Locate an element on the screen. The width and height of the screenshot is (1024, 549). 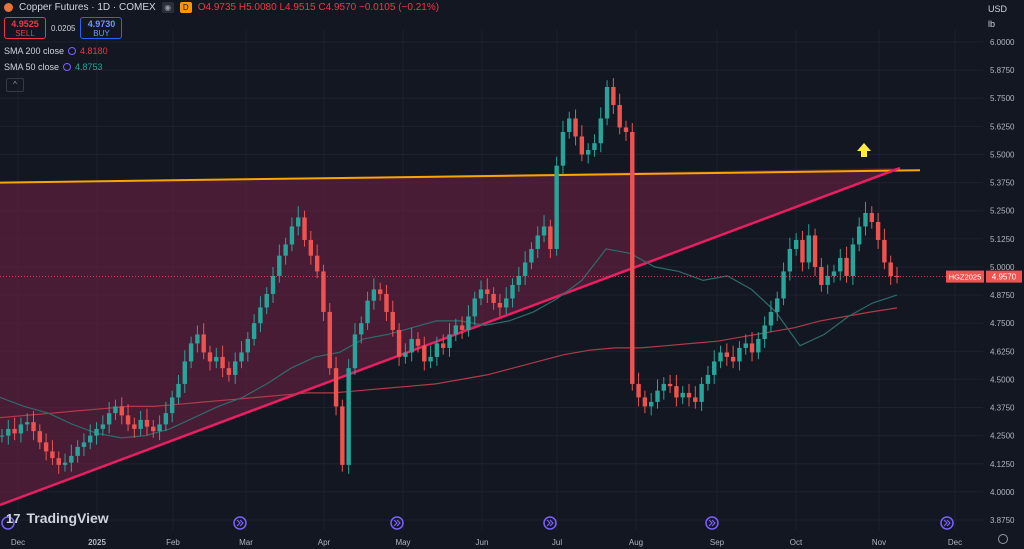
copper-symbol-icon is located at coordinates (8, 7).